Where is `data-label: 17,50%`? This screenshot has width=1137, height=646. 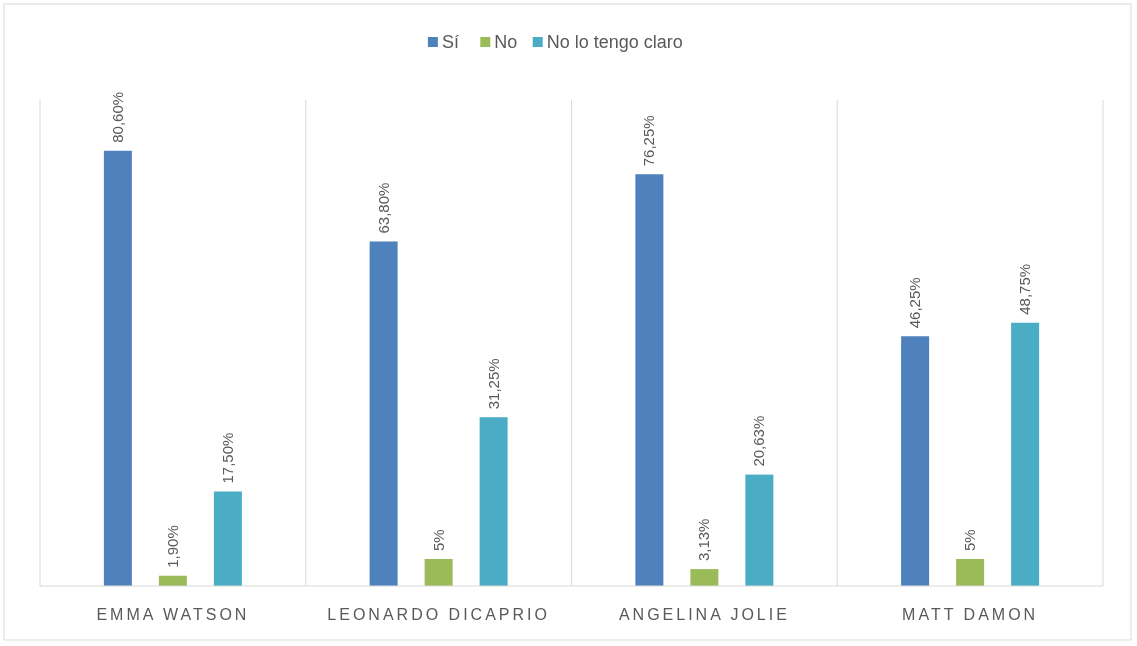 data-label: 17,50% is located at coordinates (227, 458).